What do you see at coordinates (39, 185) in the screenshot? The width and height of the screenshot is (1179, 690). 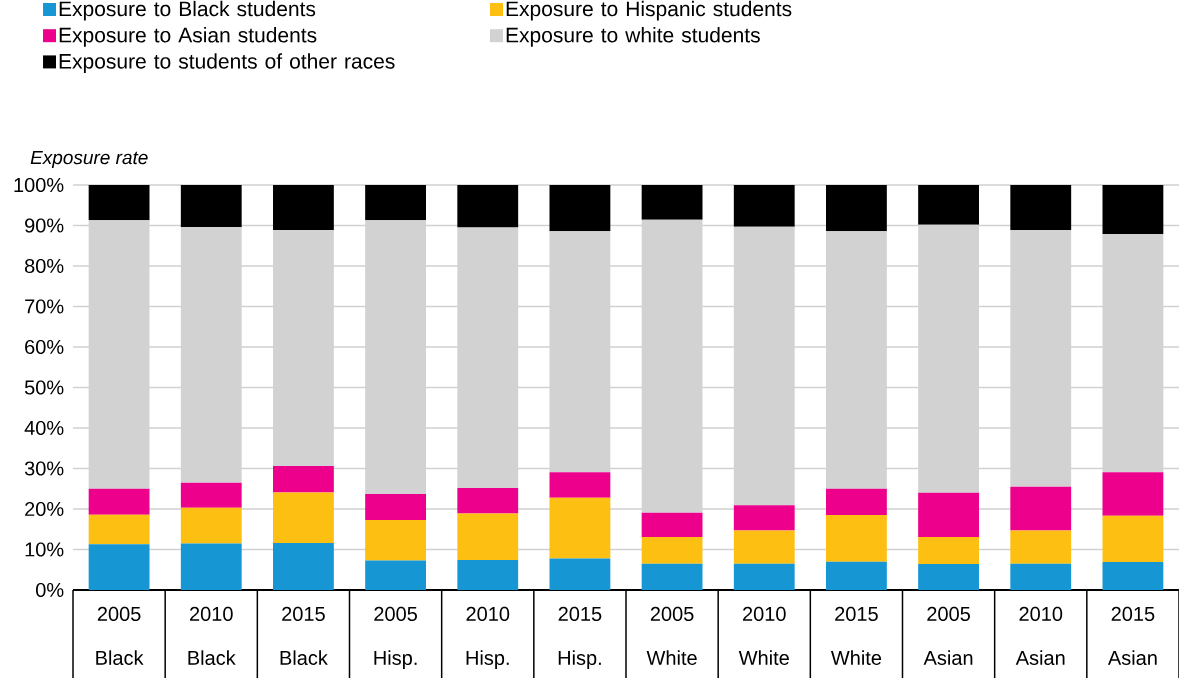 I see `y-tick-label: 100%` at bounding box center [39, 185].